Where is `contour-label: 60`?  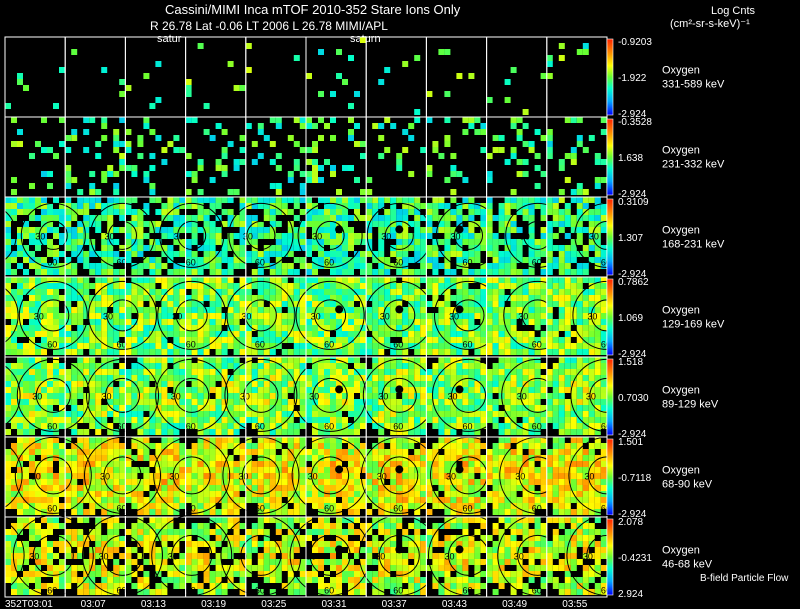
contour-label: 60 is located at coordinates (606, 426).